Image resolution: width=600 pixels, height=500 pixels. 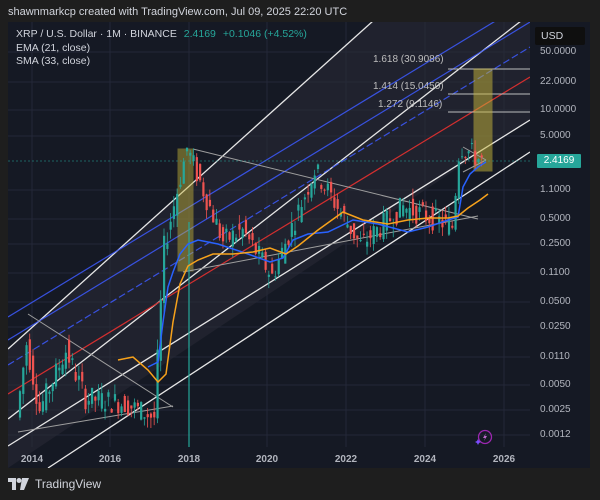 What do you see at coordinates (555, 272) in the screenshot?
I see `y-tick: 0.1100` at bounding box center [555, 272].